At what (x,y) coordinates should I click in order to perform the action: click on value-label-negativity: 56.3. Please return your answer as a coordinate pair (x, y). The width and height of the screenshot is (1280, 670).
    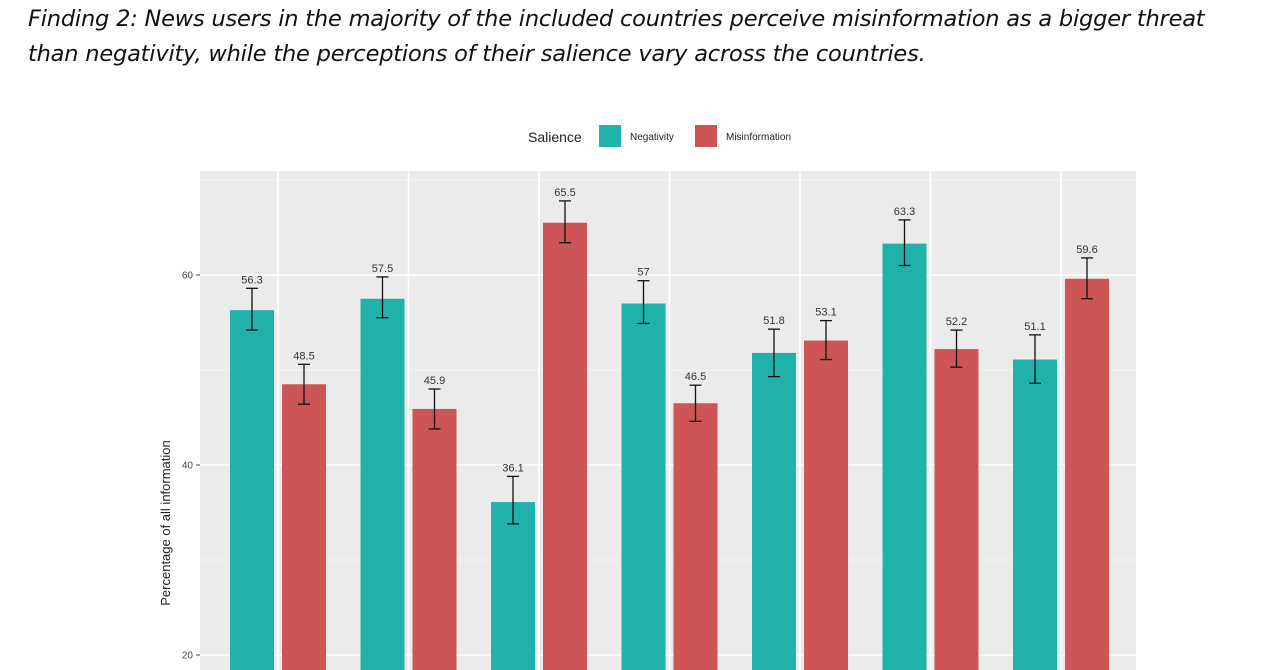
    Looking at the image, I should click on (251, 280).